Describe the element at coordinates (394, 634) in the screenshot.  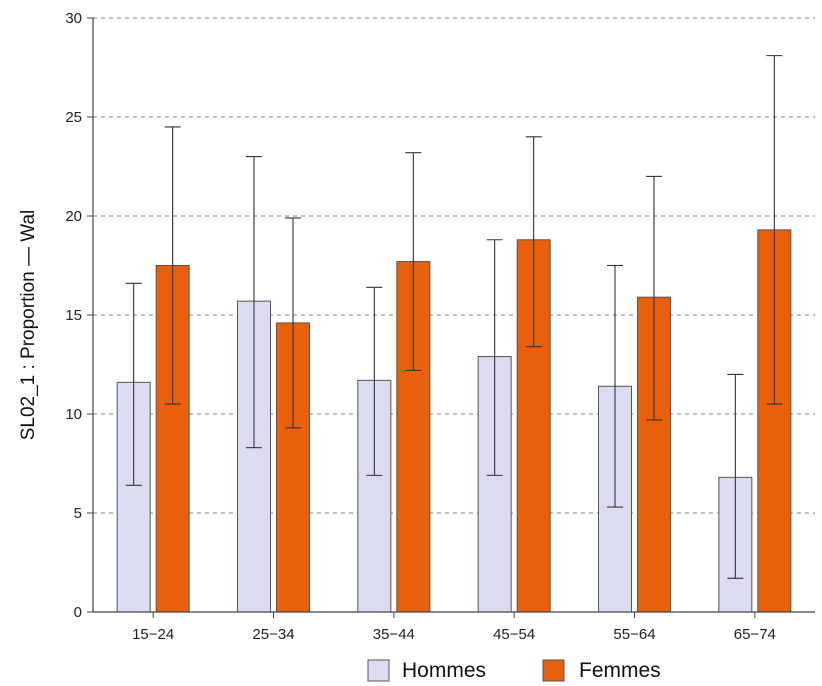
I see `x-tick-label: 35−44` at that location.